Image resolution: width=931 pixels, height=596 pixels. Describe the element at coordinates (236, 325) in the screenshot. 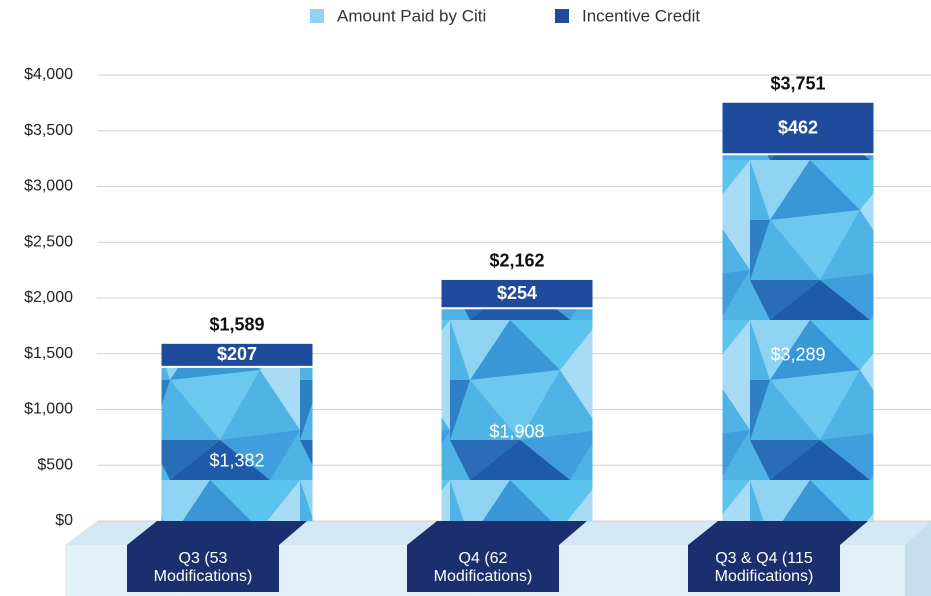

I see `total-label: $1,589` at that location.